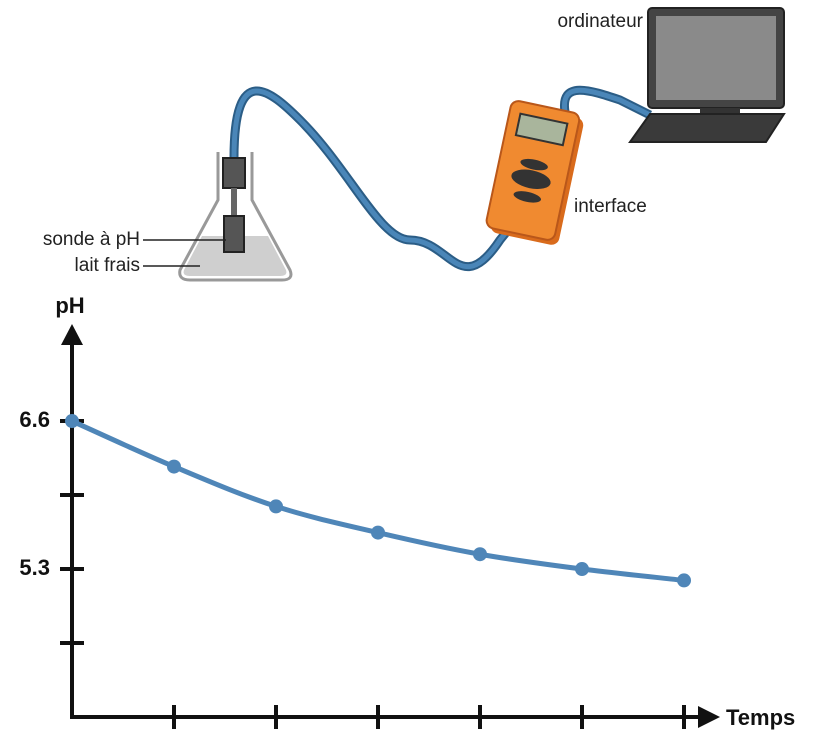 This screenshot has height=743, width=836. What do you see at coordinates (234, 173) in the screenshot?
I see `probe-head` at bounding box center [234, 173].